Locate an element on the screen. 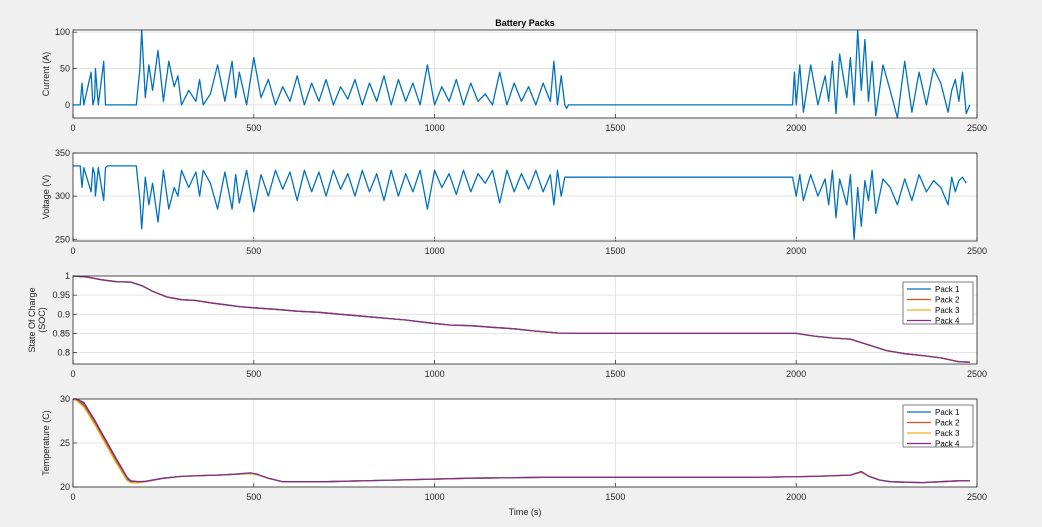 This screenshot has width=1042, height=527. y-tick-label: 0.85 is located at coordinates (61, 333).